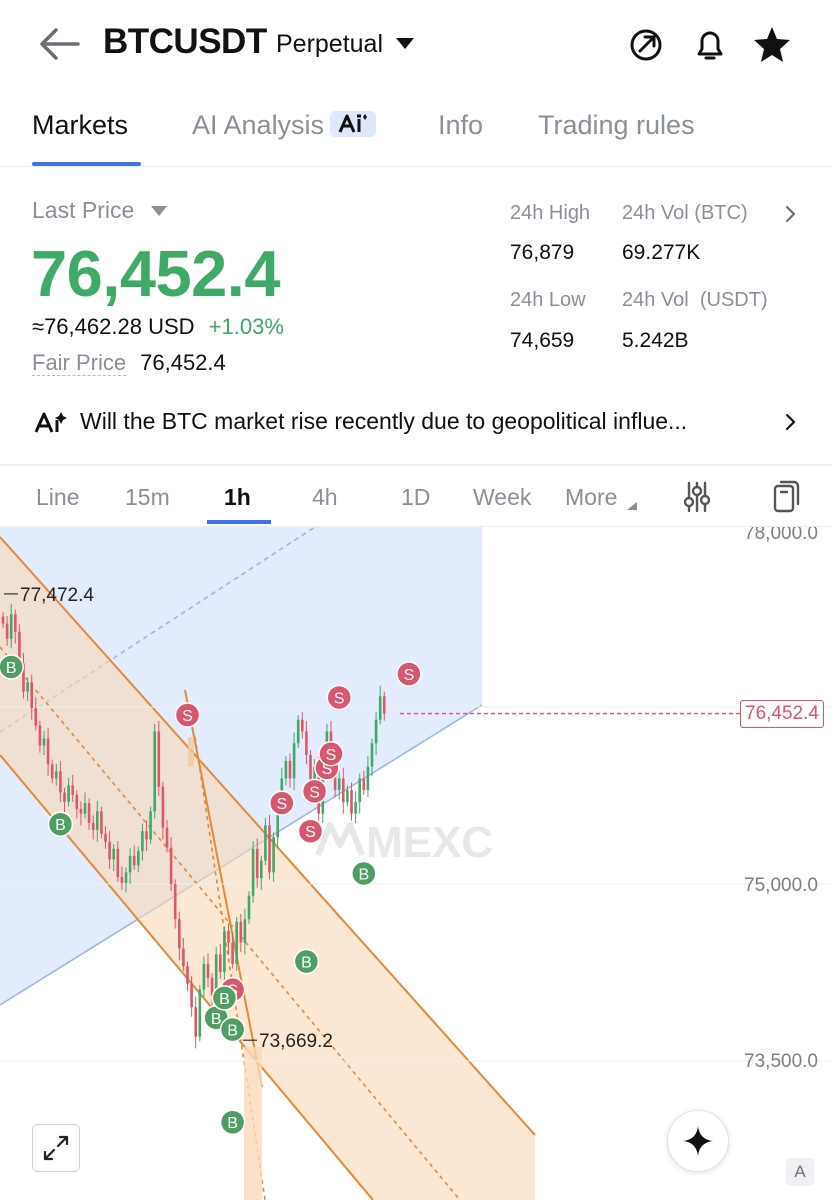 The width and height of the screenshot is (832, 1200). I want to click on price-axis: 78,000.076,500.075,000.073,500.0, so click(781, 799).